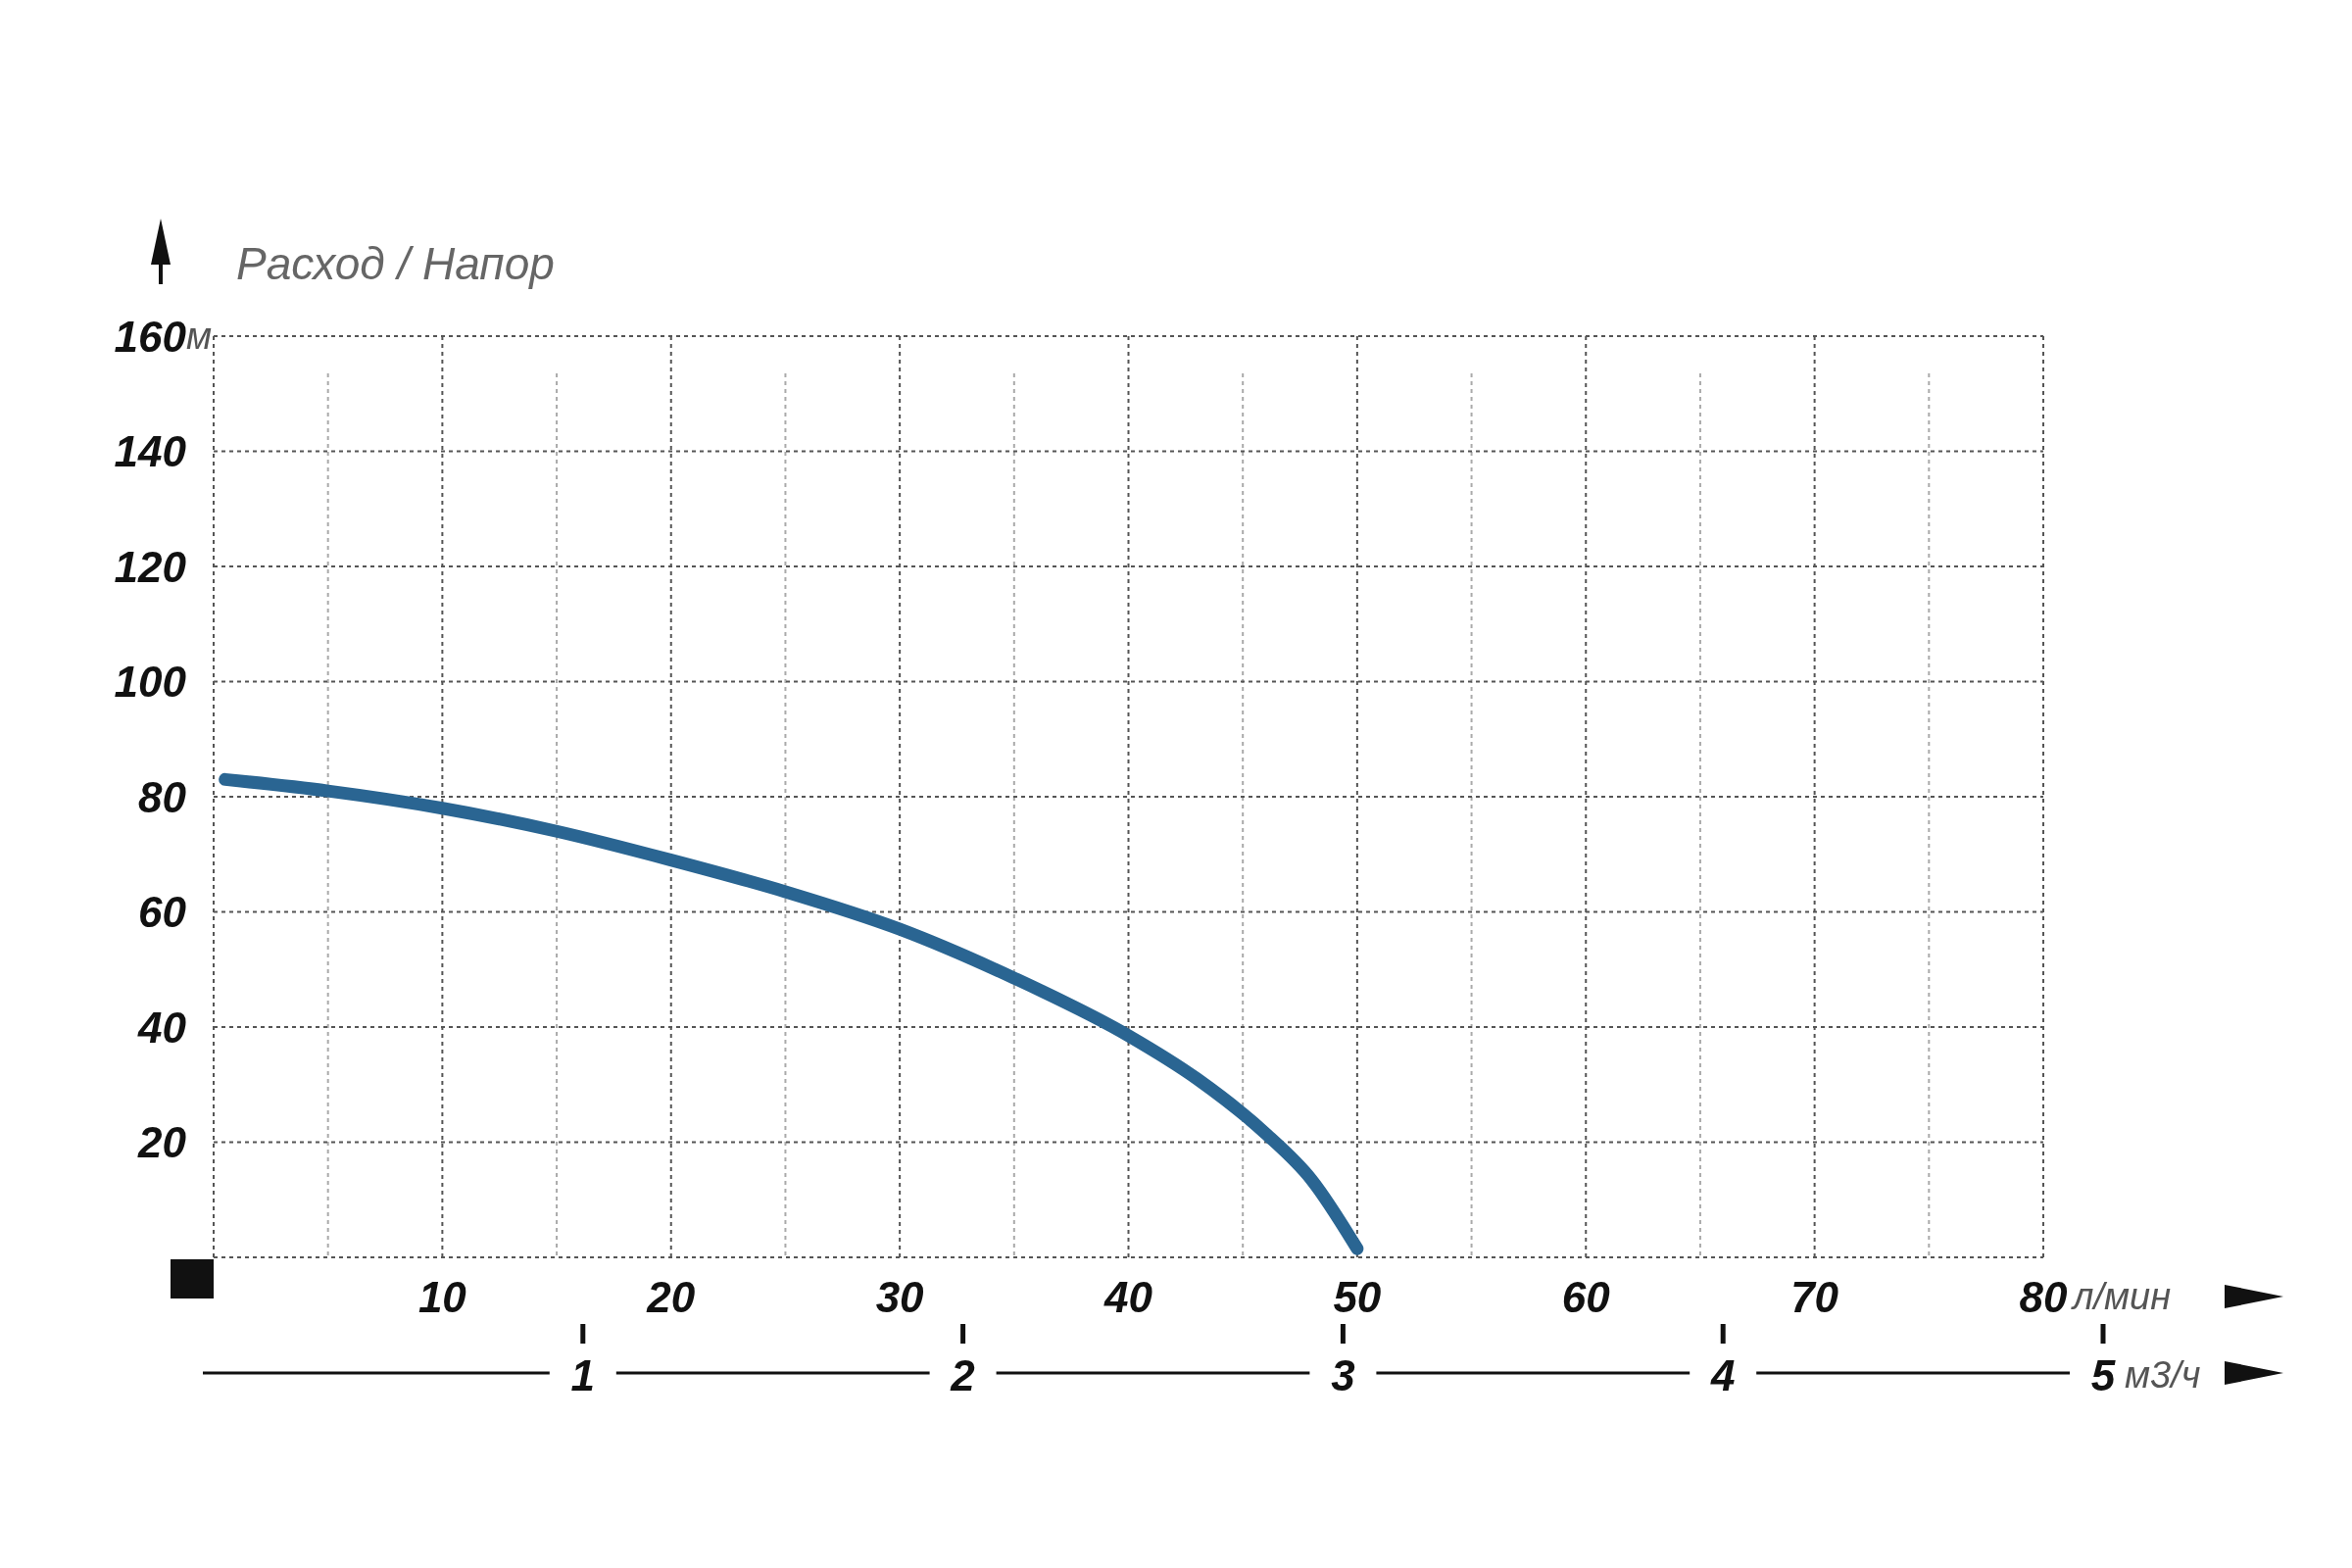  What do you see at coordinates (395, 263) in the screenshot?
I see `y-axis-title: Расход / Напор` at bounding box center [395, 263].